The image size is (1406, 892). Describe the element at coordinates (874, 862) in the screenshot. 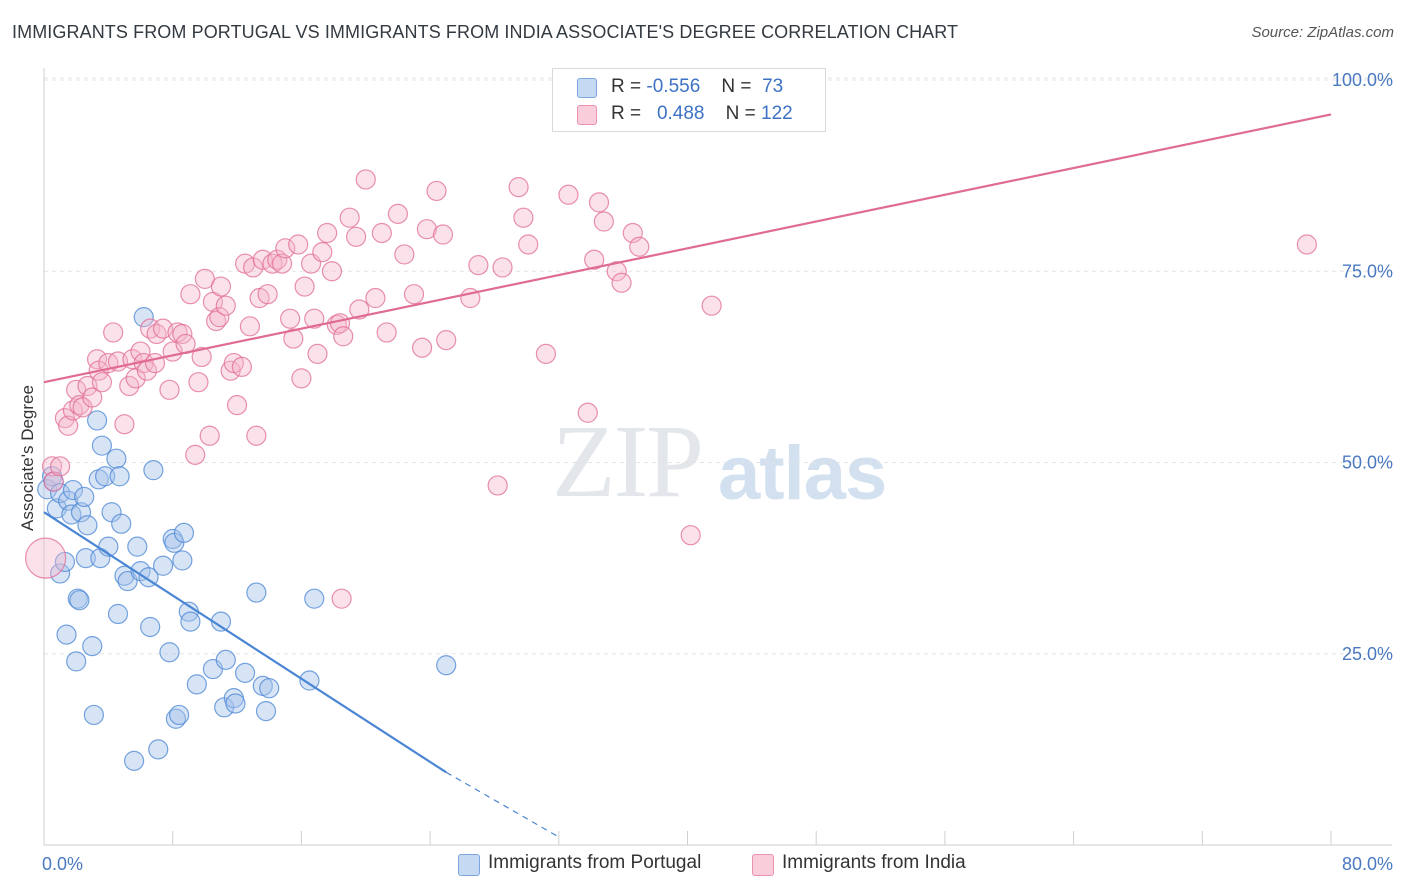

I see `bottom-legend-label-india: Immigrants from India` at that location.